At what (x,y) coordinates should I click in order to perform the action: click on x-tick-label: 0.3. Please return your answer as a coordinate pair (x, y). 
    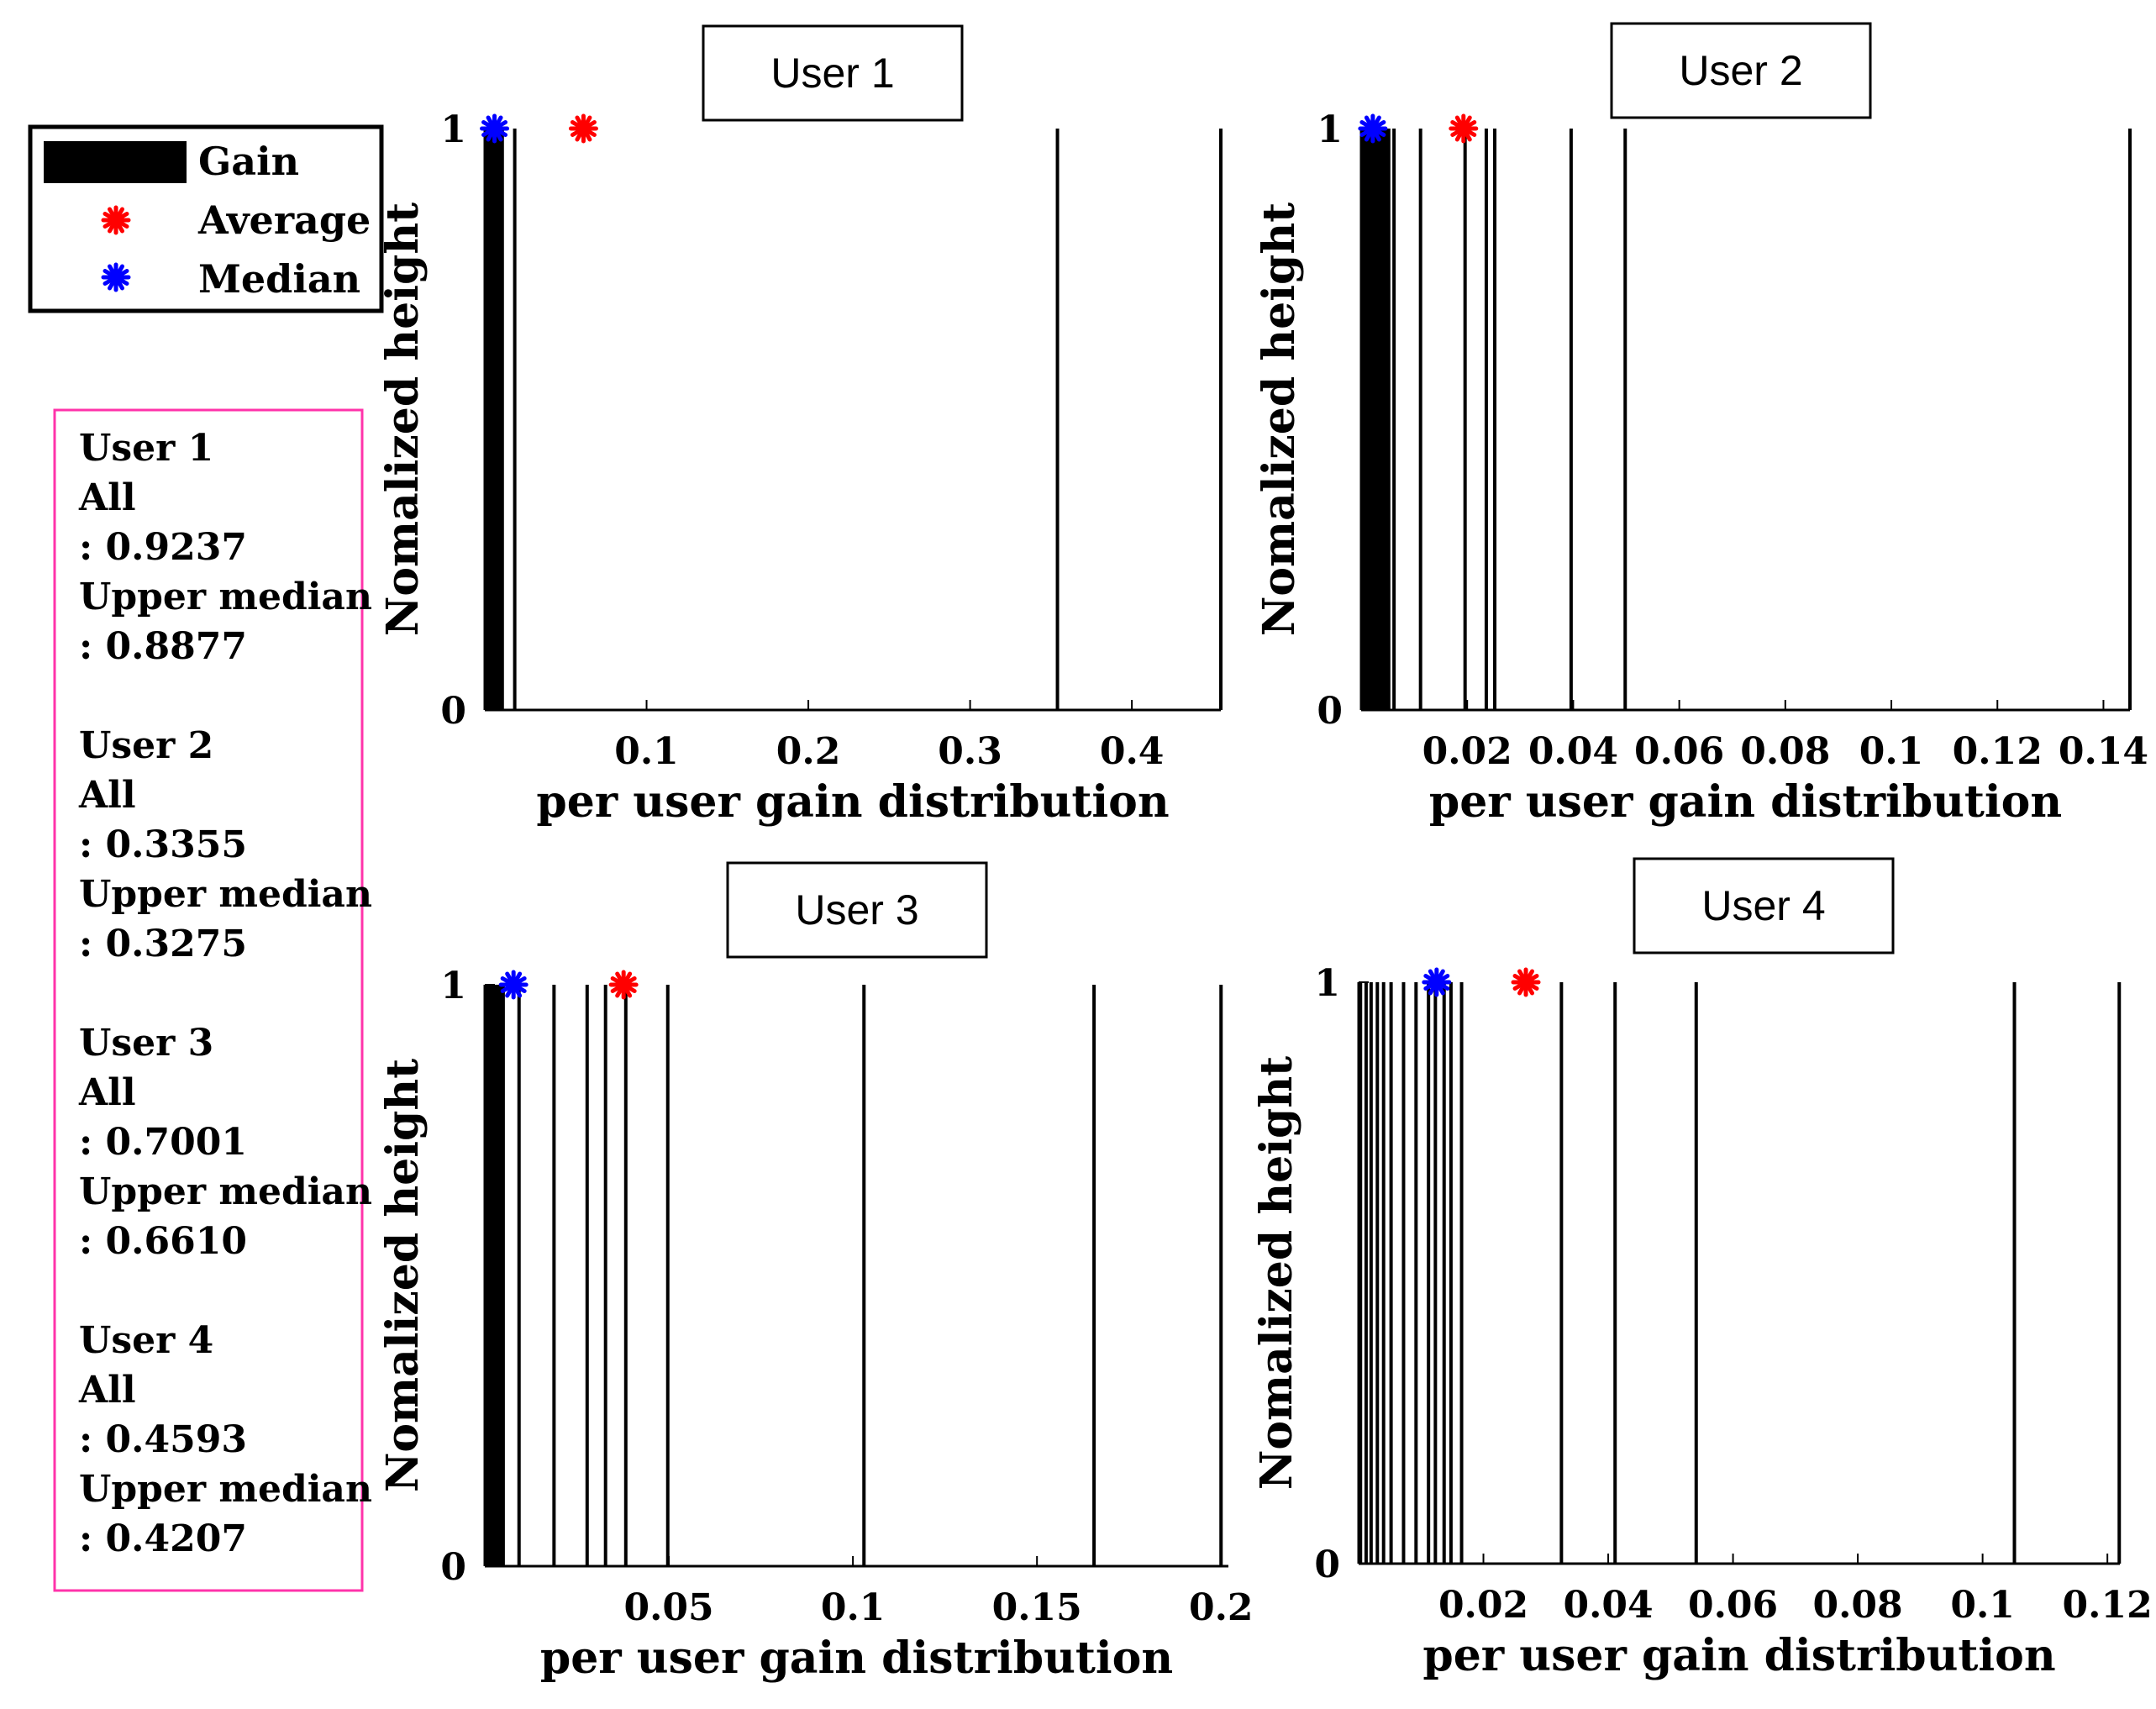
    Looking at the image, I should click on (970, 751).